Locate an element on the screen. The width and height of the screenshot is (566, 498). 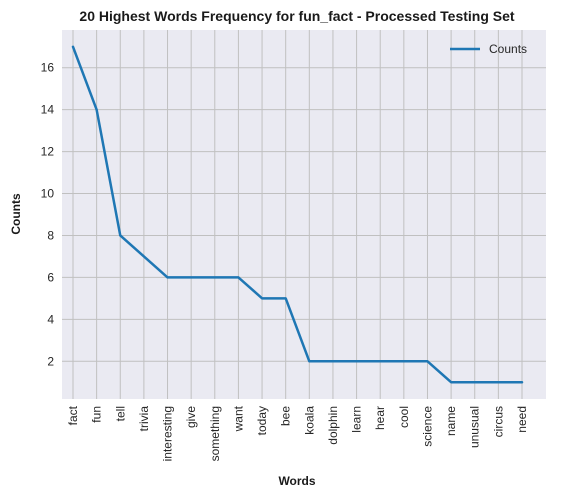
y-tick-labels: 2 4 6 8 10 12 14 16 is located at coordinates (48, 215).